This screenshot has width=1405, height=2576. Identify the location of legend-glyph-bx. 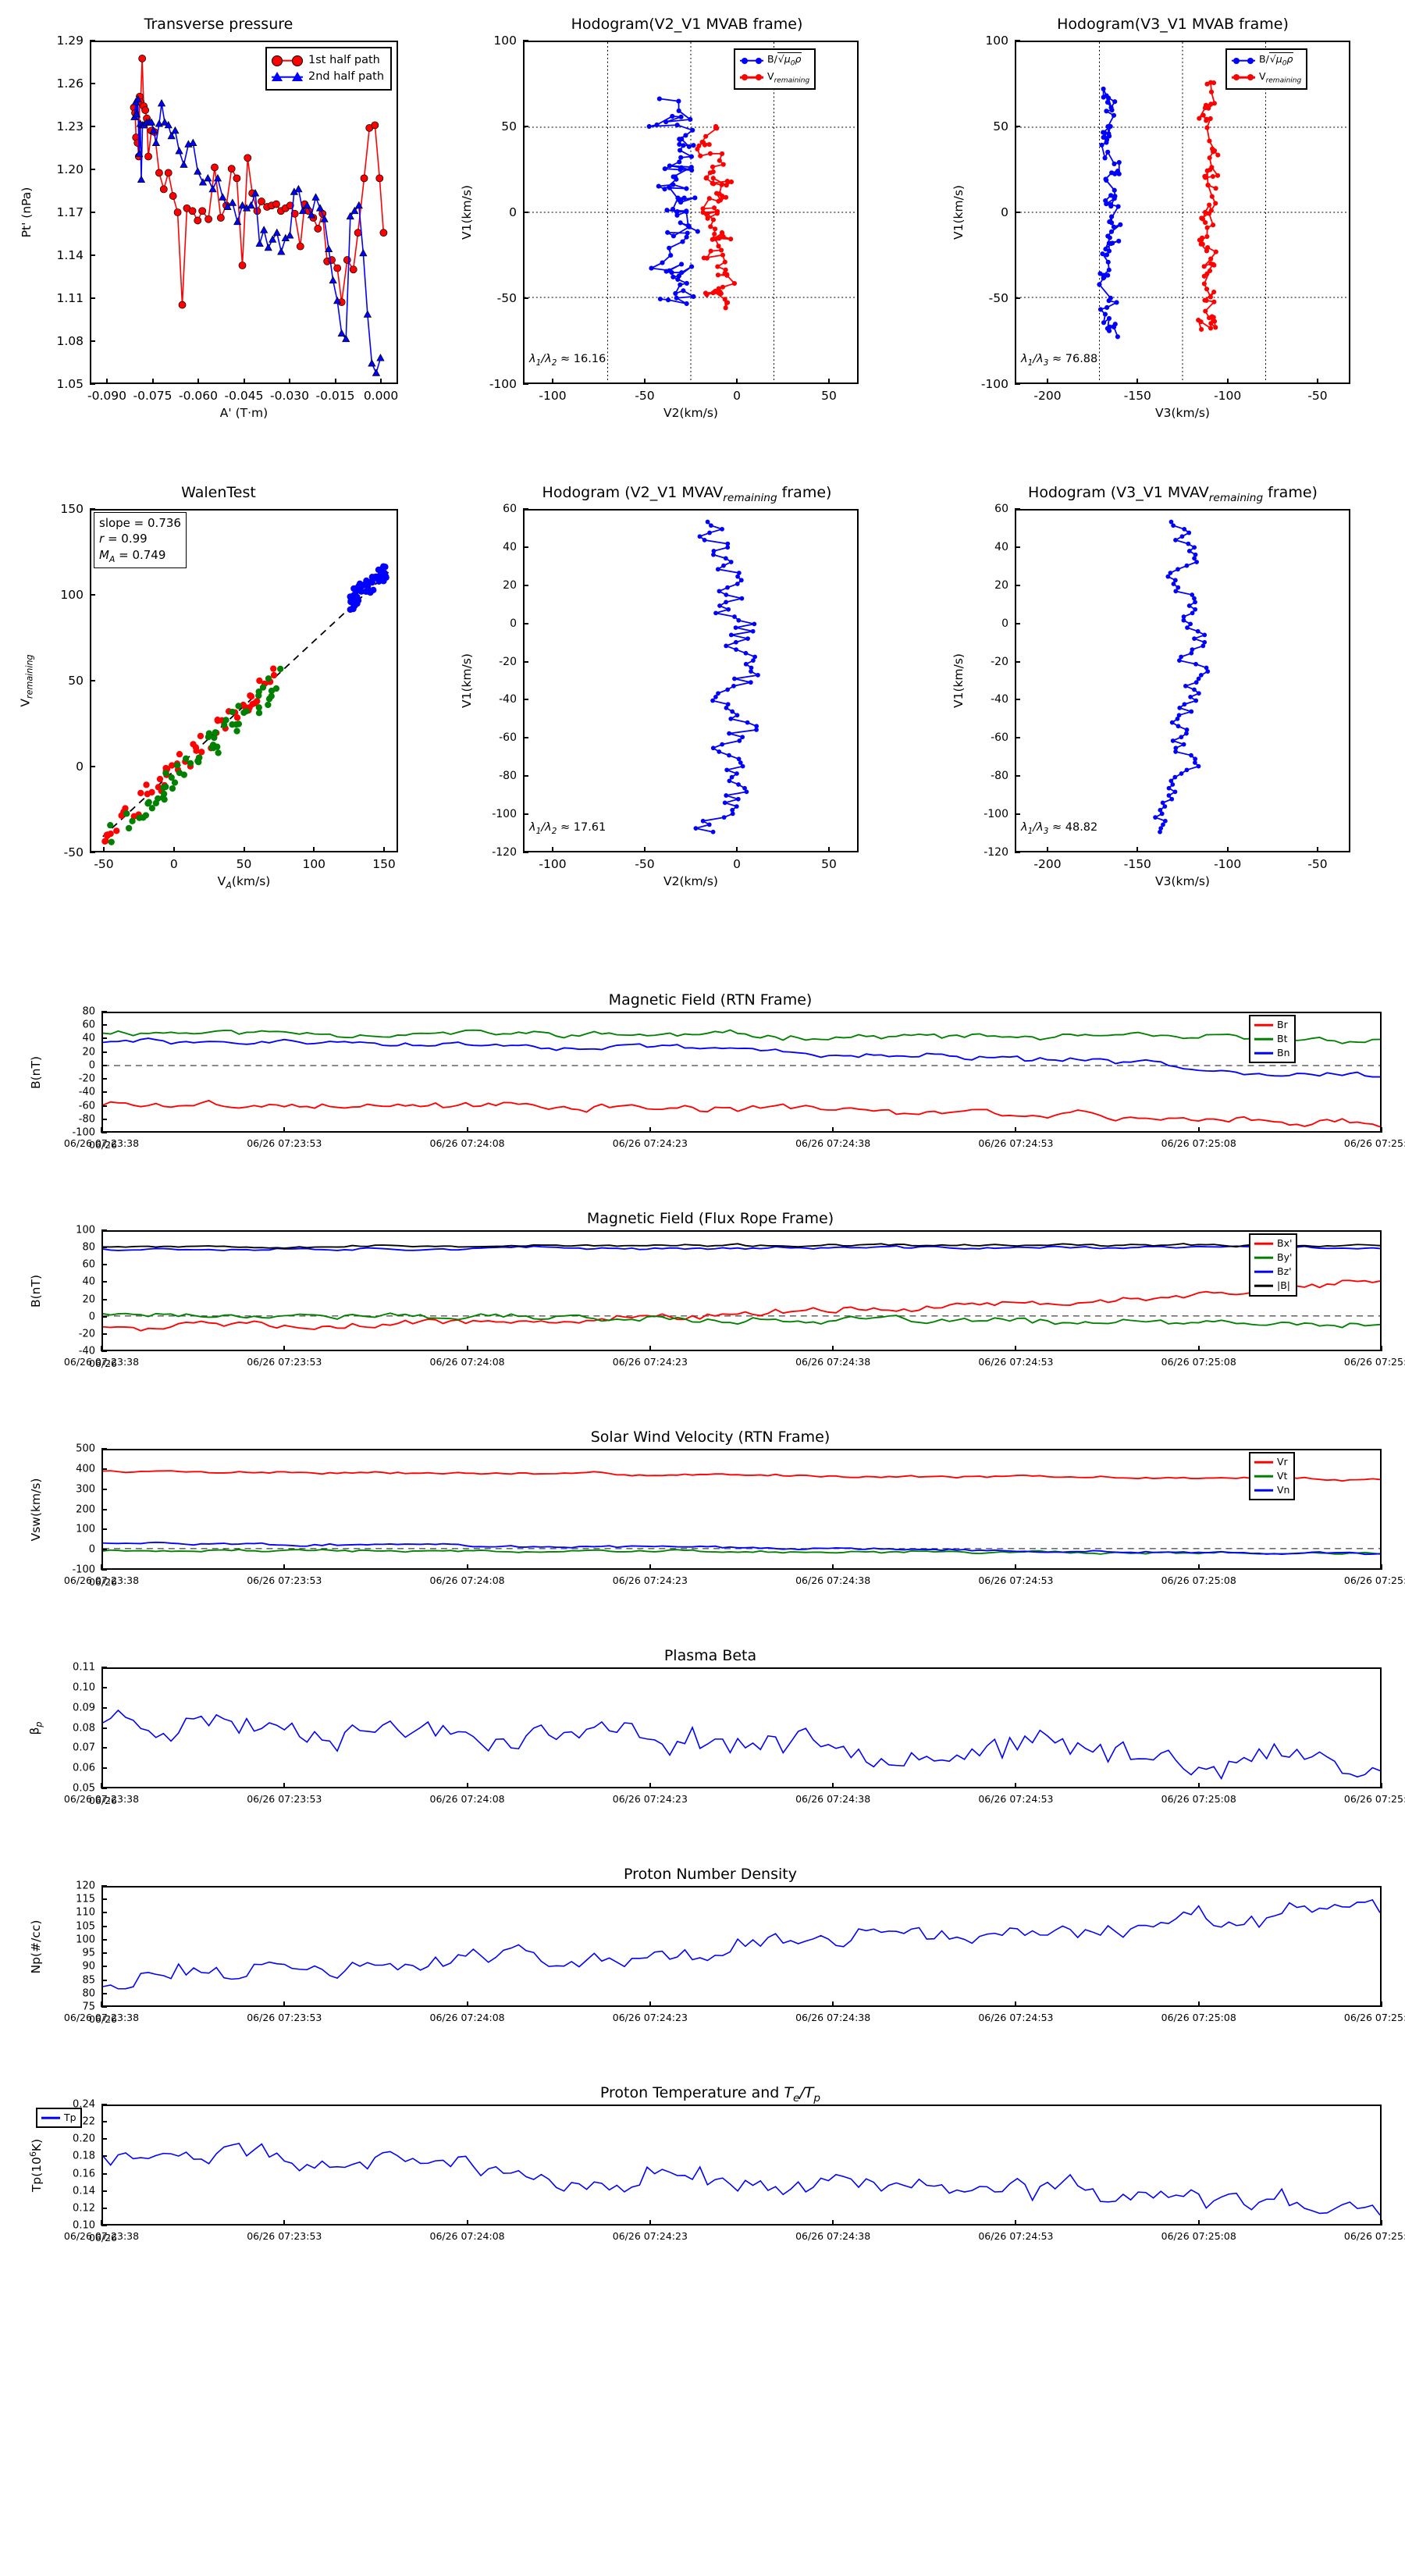
(1264, 1243).